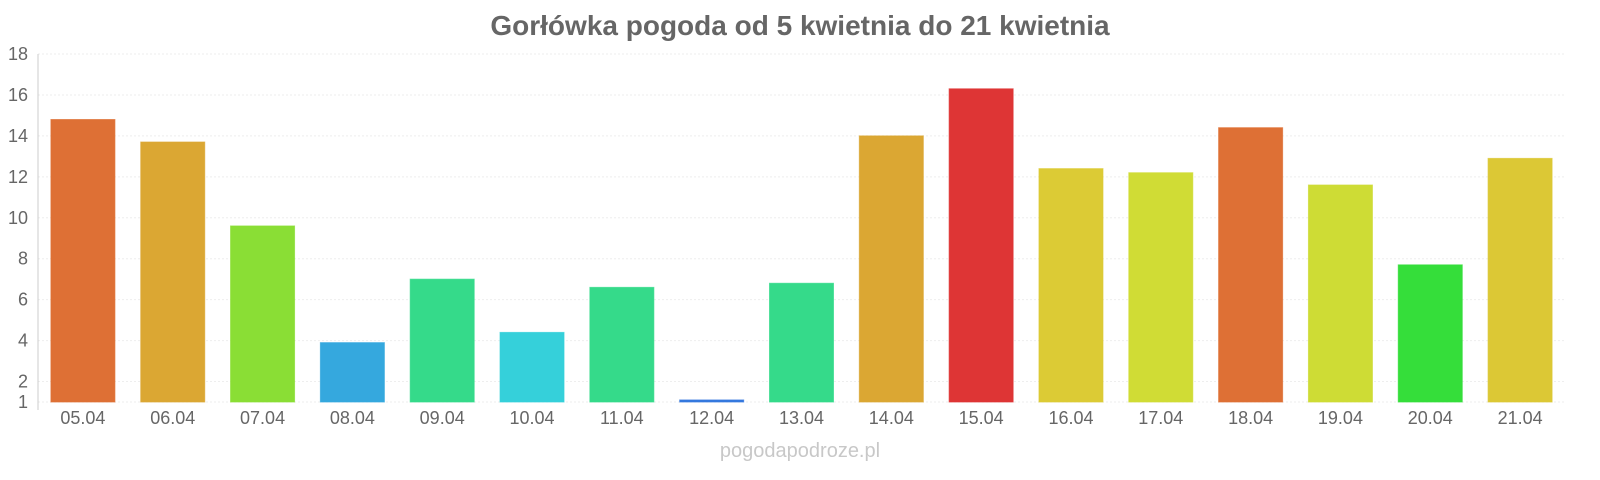  What do you see at coordinates (1430, 333) in the screenshot?
I see `bar-20.04` at bounding box center [1430, 333].